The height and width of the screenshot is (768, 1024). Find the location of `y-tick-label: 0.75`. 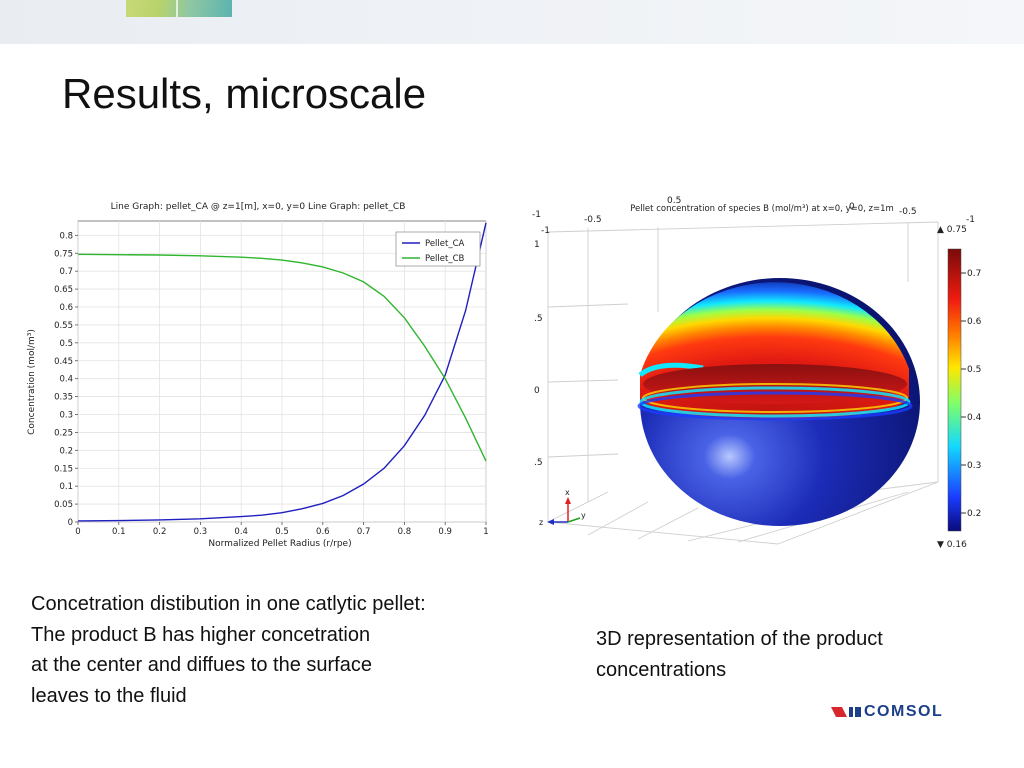

y-tick-label: 0.75 is located at coordinates (63, 254).